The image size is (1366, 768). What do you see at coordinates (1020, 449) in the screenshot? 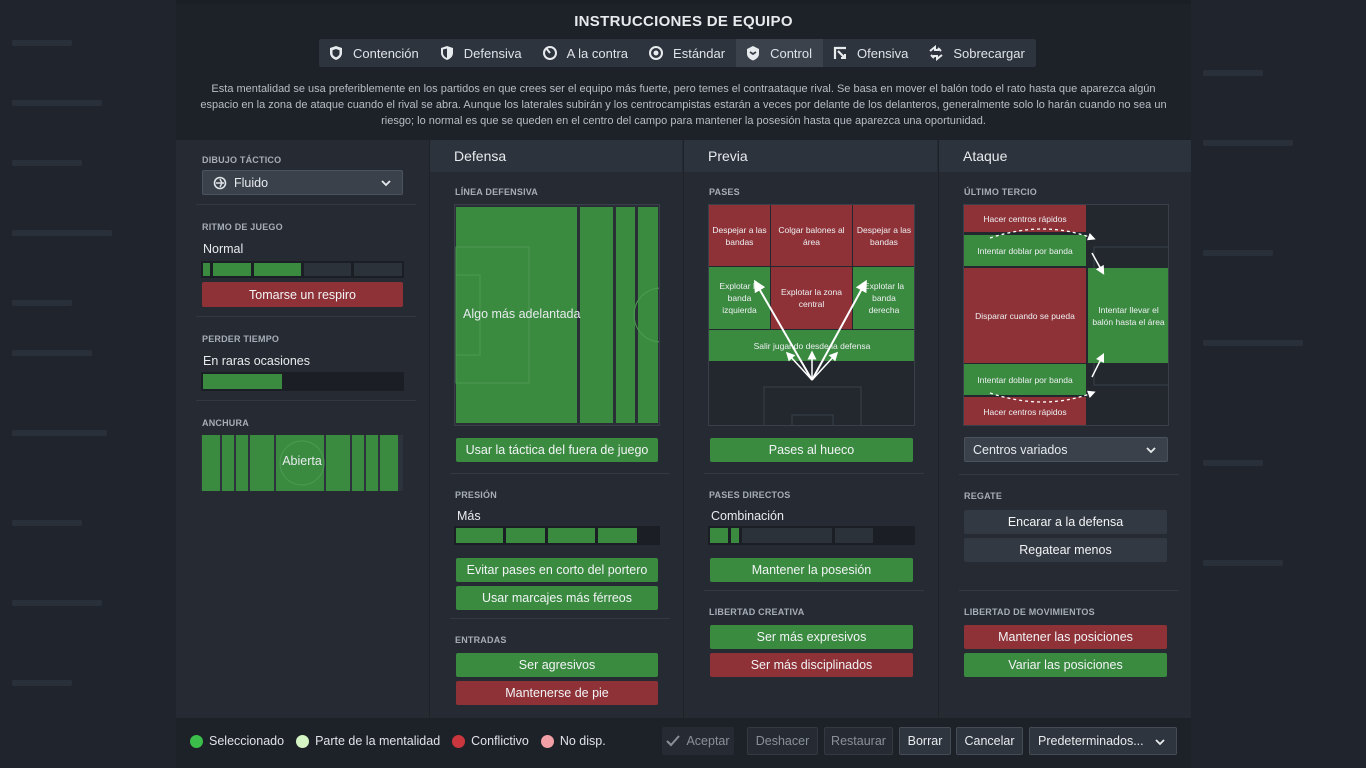
I see `crossing-value: Centros variados` at bounding box center [1020, 449].